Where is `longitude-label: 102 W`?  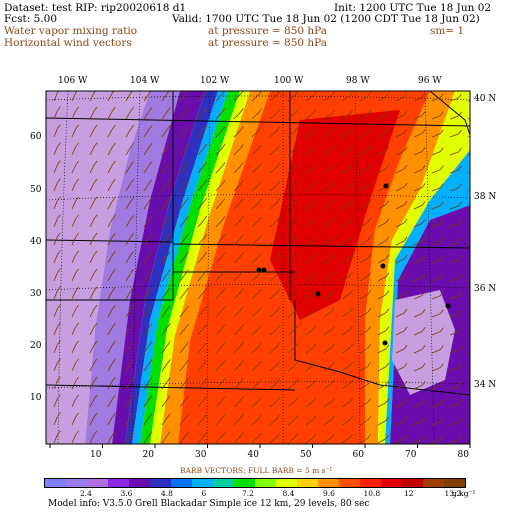 longitude-label: 102 W is located at coordinates (215, 81).